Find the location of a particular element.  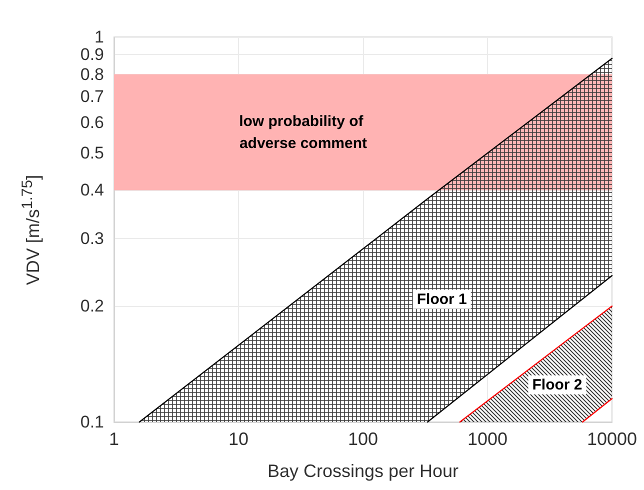

x-axis-title: Bay Crossings per Hour is located at coordinates (363, 471).